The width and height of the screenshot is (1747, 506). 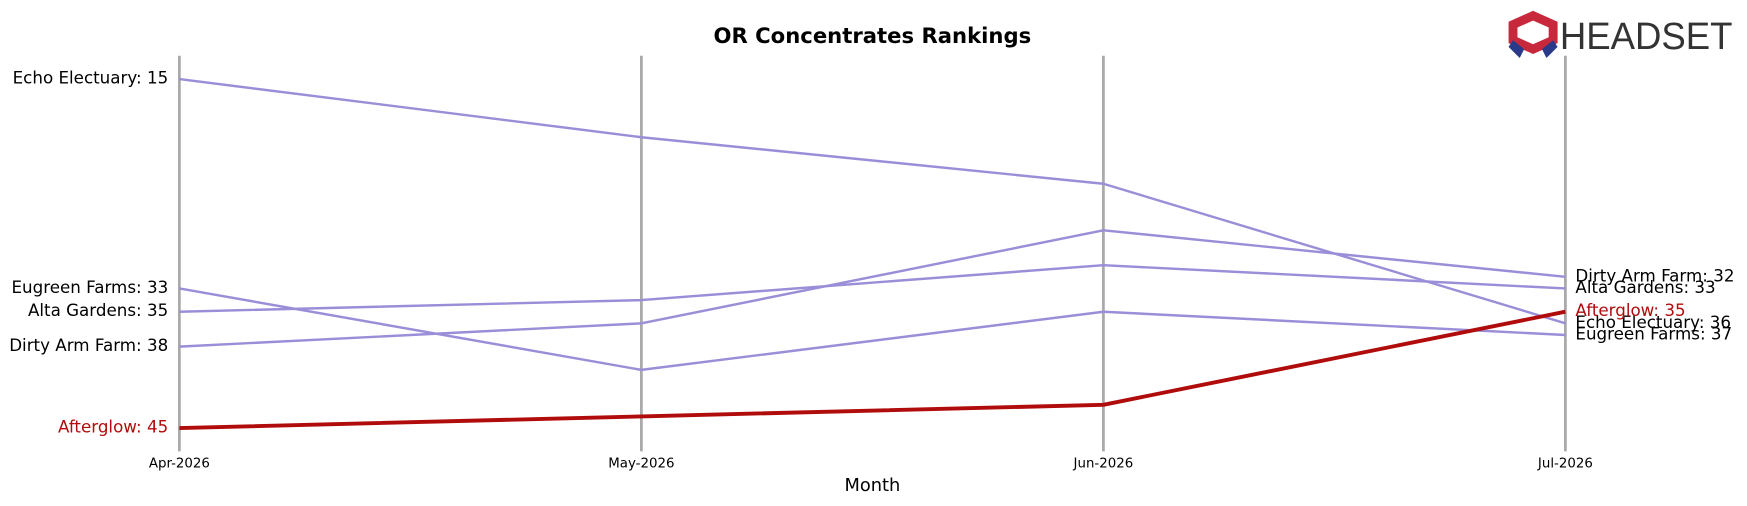 I want to click on end-label: Echo Electuary: 36, so click(x=1653, y=322).